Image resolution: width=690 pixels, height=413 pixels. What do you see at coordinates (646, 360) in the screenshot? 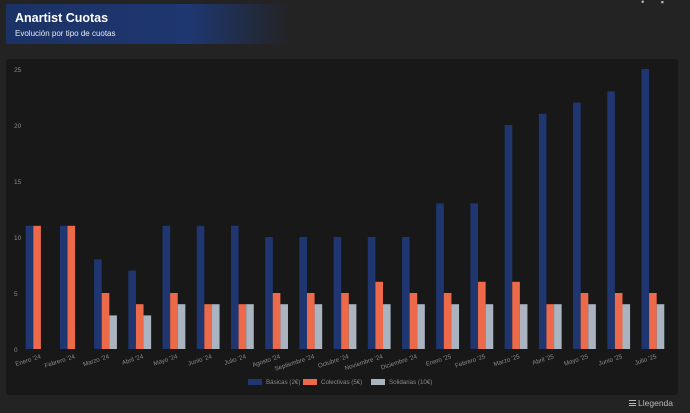
I see `x-tick-label: Julio '25` at bounding box center [646, 360].